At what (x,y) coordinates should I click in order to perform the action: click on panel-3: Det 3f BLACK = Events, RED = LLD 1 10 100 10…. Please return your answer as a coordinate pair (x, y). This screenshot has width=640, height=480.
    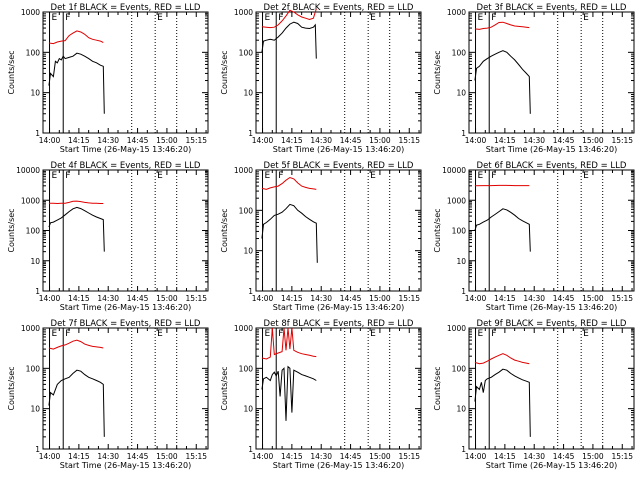
    Looking at the image, I should click on (534, 78).